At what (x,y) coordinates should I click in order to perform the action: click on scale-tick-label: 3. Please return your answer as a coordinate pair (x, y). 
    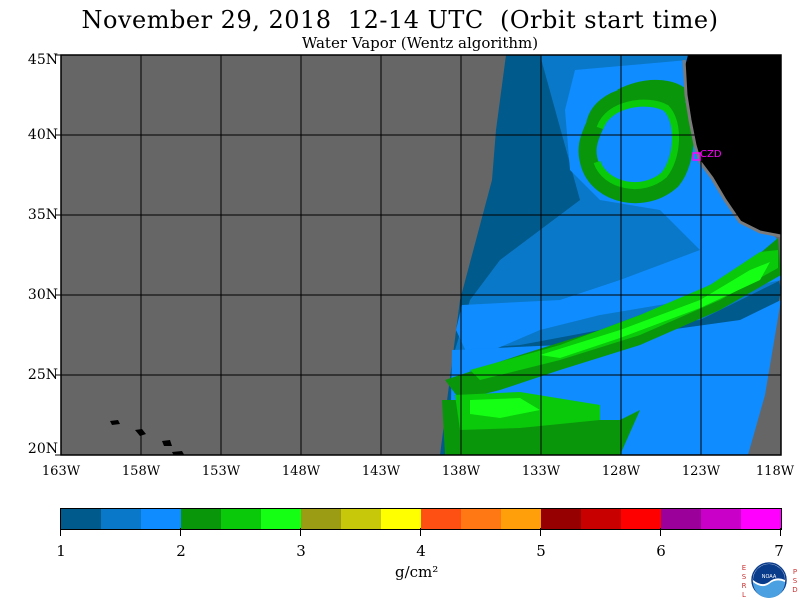
    Looking at the image, I should click on (301, 551).